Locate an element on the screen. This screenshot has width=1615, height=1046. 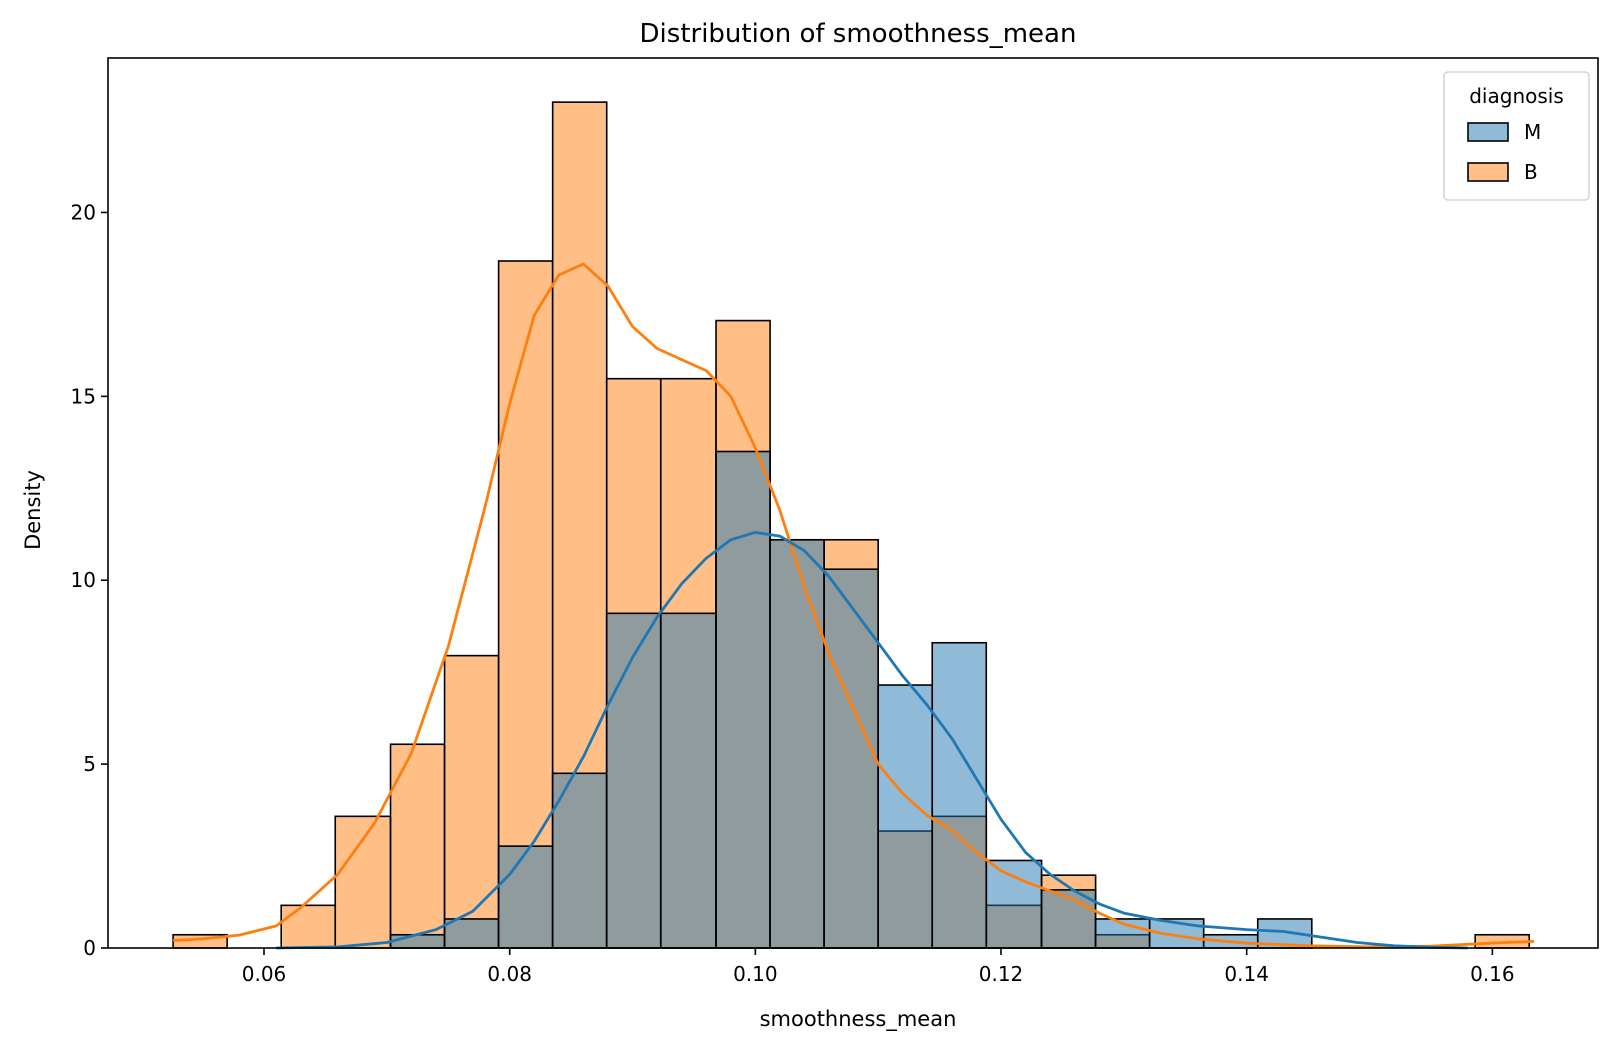
y-tick-label-1: 5 is located at coordinates (89, 764).